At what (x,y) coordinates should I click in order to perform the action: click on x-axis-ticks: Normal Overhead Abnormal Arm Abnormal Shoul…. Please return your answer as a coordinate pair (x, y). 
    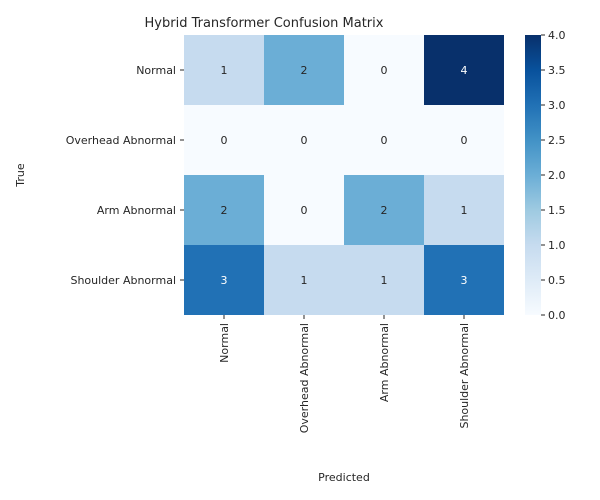
    Looking at the image, I should click on (344, 374).